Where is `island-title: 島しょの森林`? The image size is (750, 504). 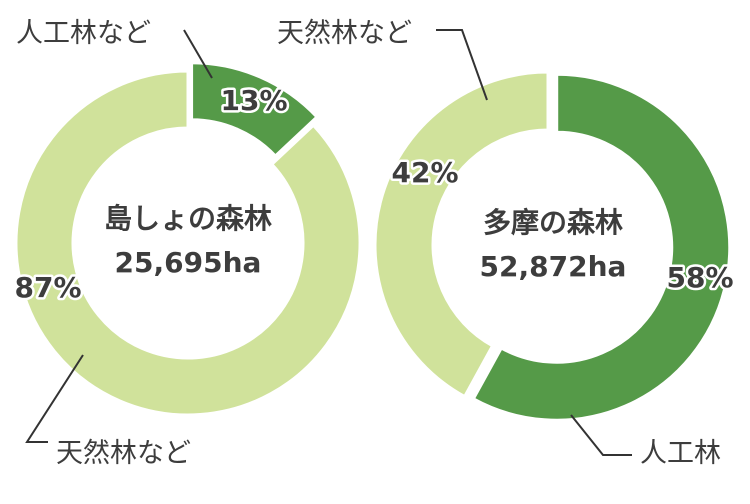 island-title: 島しょの森林 is located at coordinates (188, 218).